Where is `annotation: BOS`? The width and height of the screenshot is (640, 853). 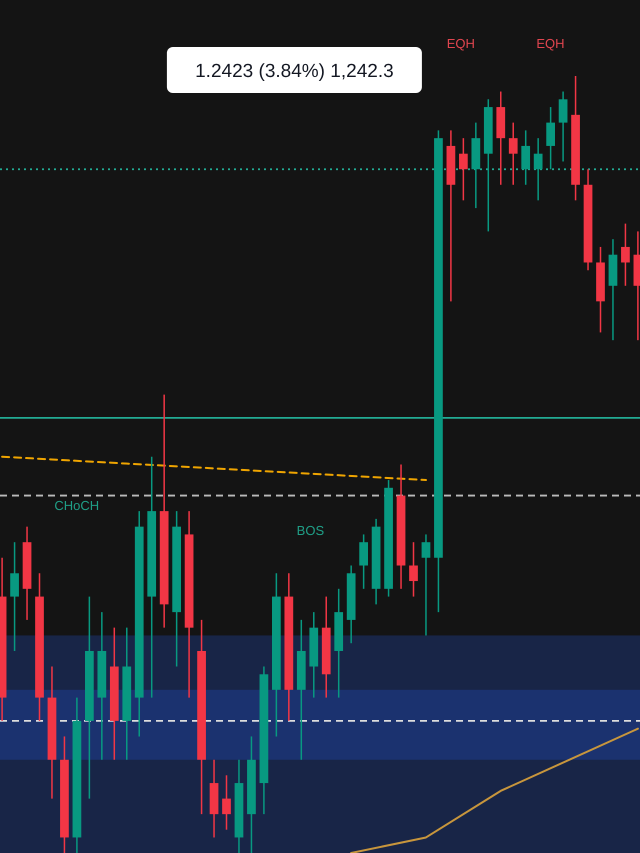 annotation: BOS is located at coordinates (310, 530).